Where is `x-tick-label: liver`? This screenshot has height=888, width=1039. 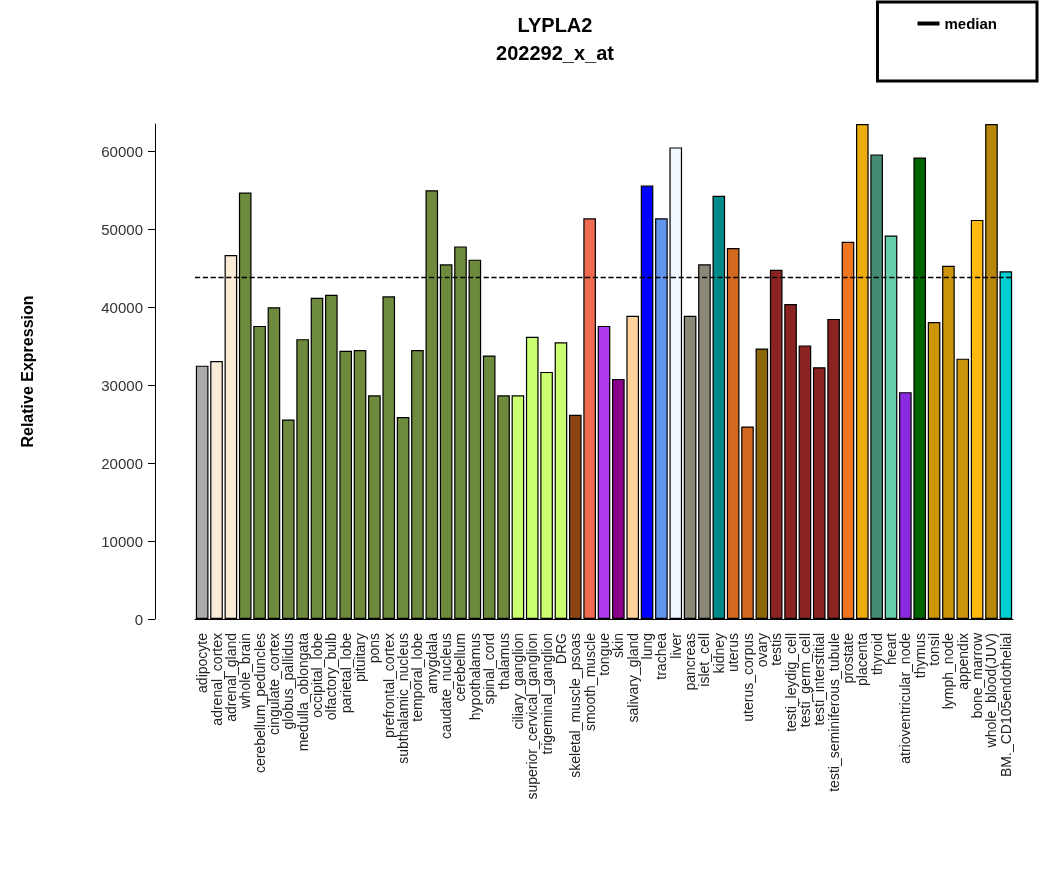 x-tick-label: liver is located at coordinates (675, 645).